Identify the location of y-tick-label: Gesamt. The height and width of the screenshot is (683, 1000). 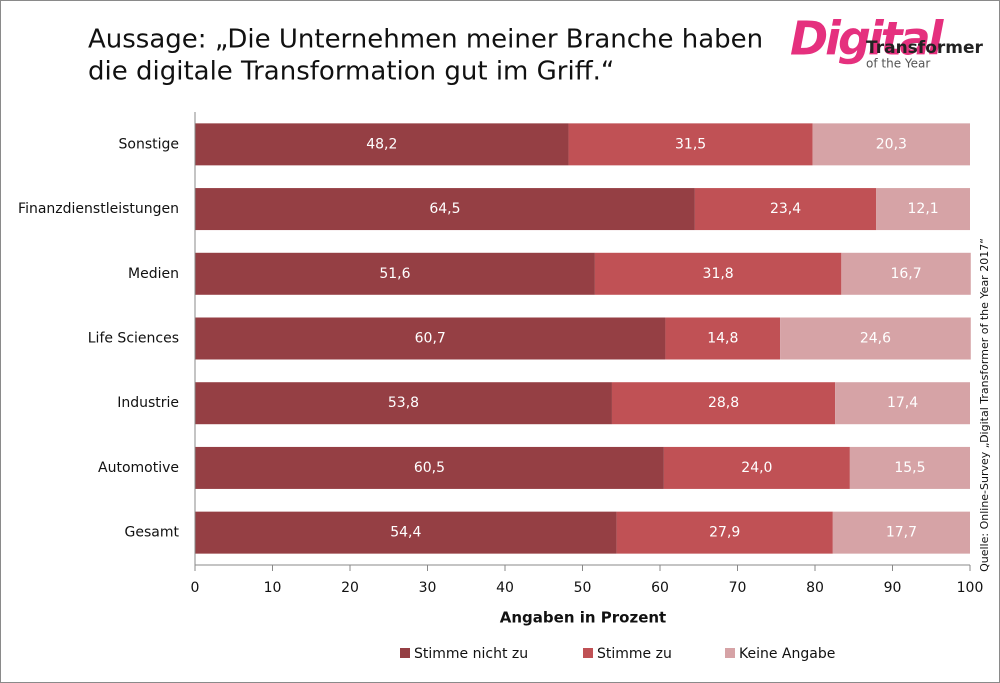
(152, 533).